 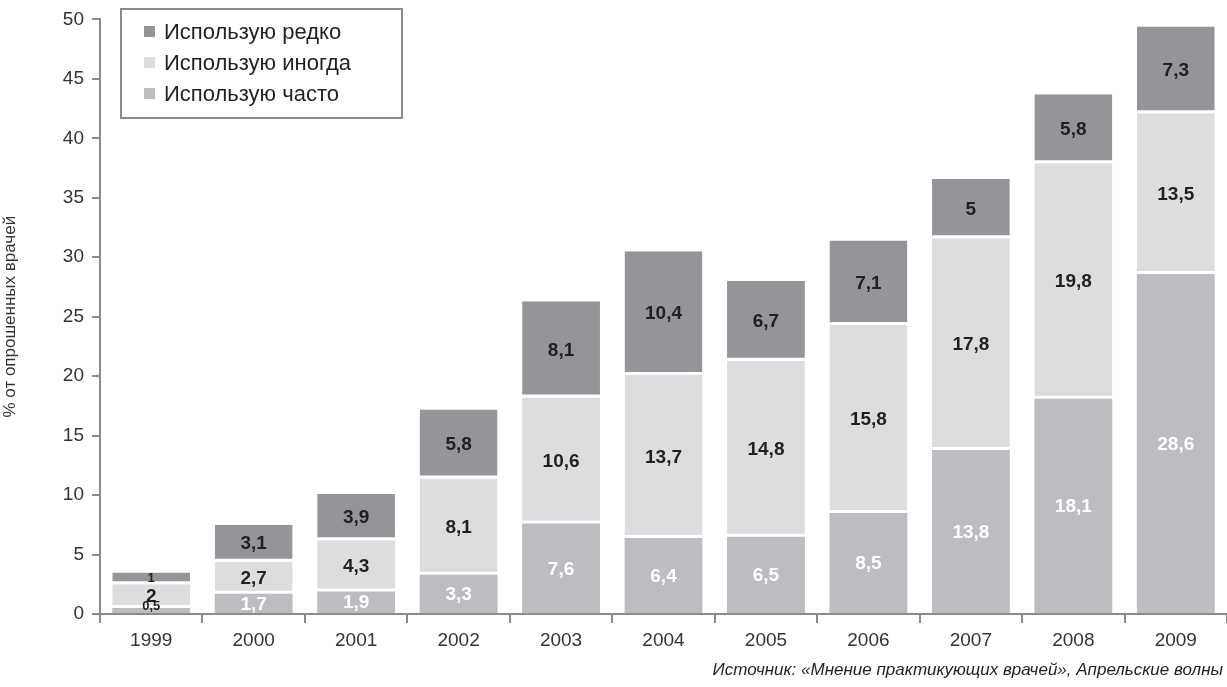 What do you see at coordinates (766, 448) in the screenshot?
I see `data-label: 14,8` at bounding box center [766, 448].